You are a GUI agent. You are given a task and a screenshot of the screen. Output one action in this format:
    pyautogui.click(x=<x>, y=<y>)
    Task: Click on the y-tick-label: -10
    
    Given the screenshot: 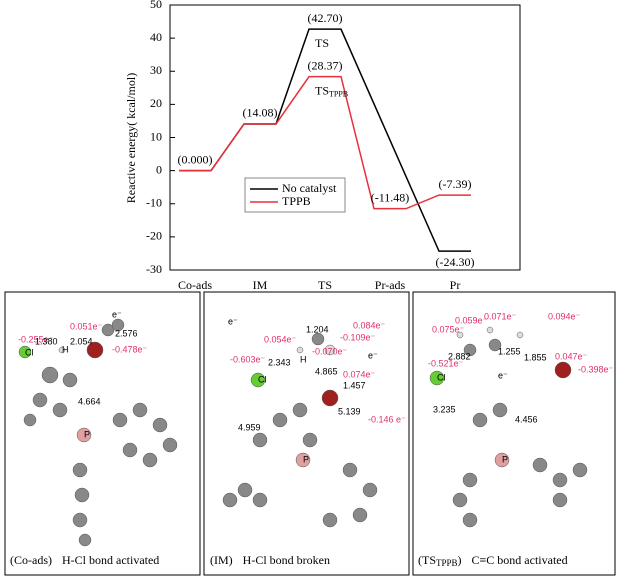 What is the action you would take?
    pyautogui.click(x=154, y=203)
    